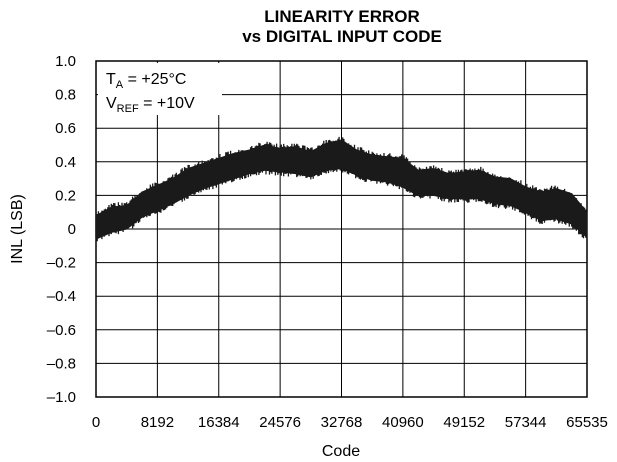 The width and height of the screenshot is (617, 462). I want to click on y-tick-label: 0.2, so click(65, 195).